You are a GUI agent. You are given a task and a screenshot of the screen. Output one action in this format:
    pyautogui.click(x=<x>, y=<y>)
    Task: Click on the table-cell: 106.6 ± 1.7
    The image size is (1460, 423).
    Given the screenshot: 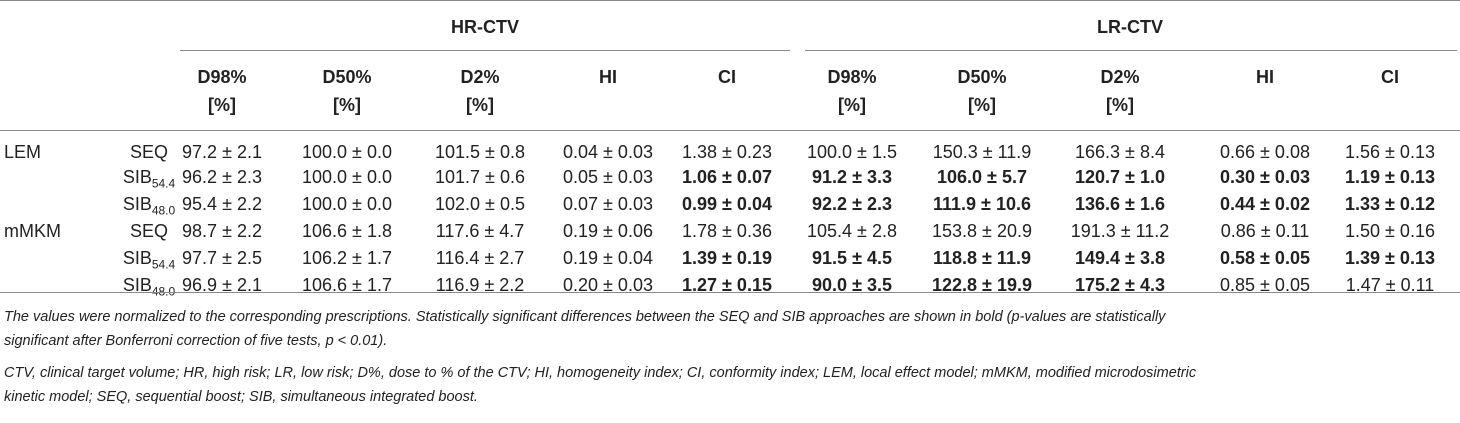 What is the action you would take?
    pyautogui.click(x=347, y=285)
    